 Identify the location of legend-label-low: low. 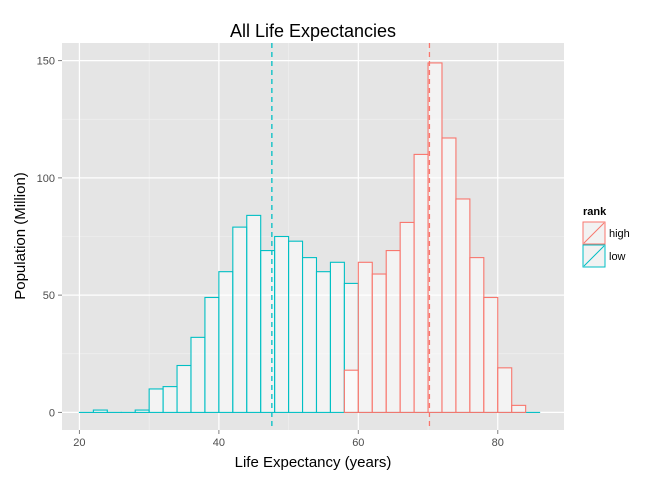
(617, 257).